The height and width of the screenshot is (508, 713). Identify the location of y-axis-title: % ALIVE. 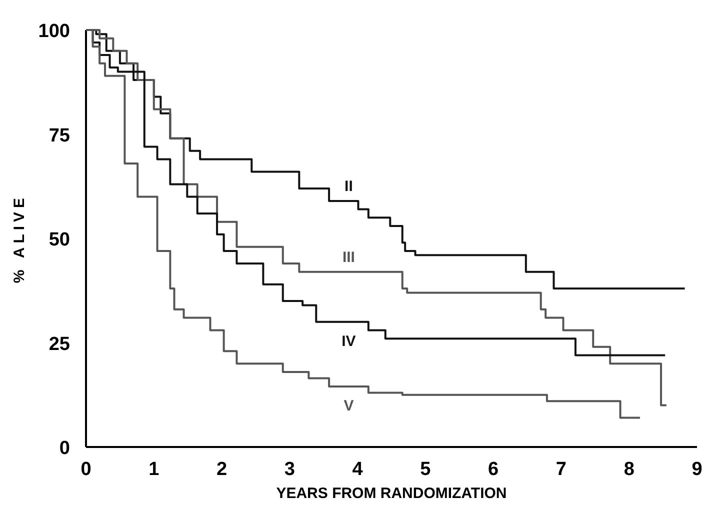
(19, 239).